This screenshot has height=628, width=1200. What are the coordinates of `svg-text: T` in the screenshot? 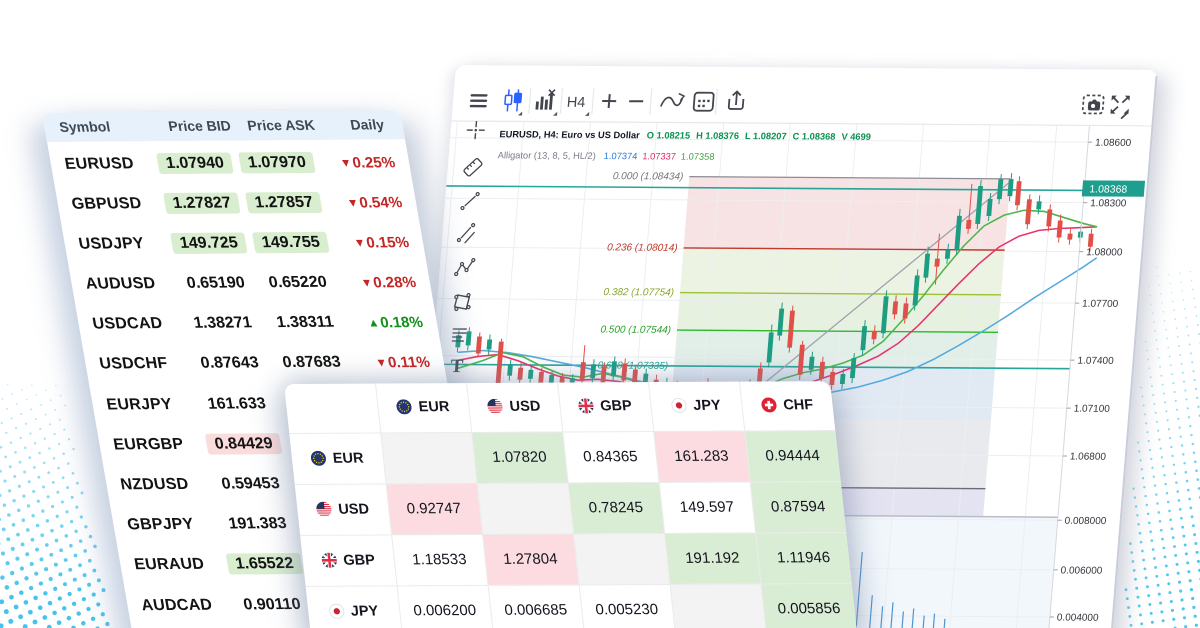 It's located at (456, 366).